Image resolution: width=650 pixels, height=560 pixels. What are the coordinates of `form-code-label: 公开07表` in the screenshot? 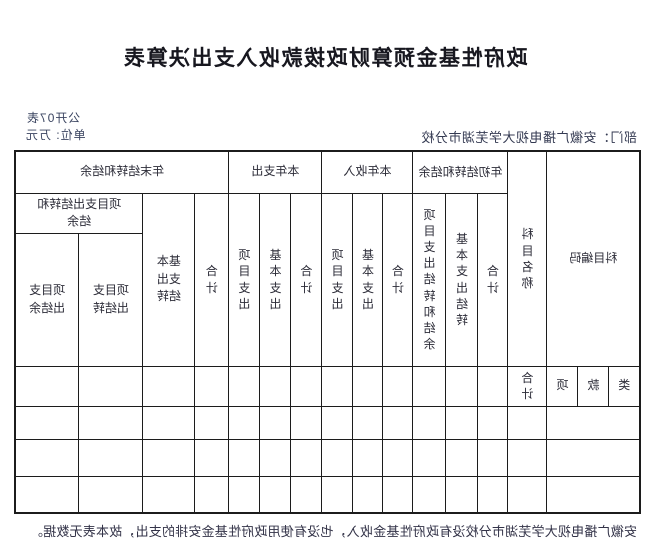 It's located at (53, 118).